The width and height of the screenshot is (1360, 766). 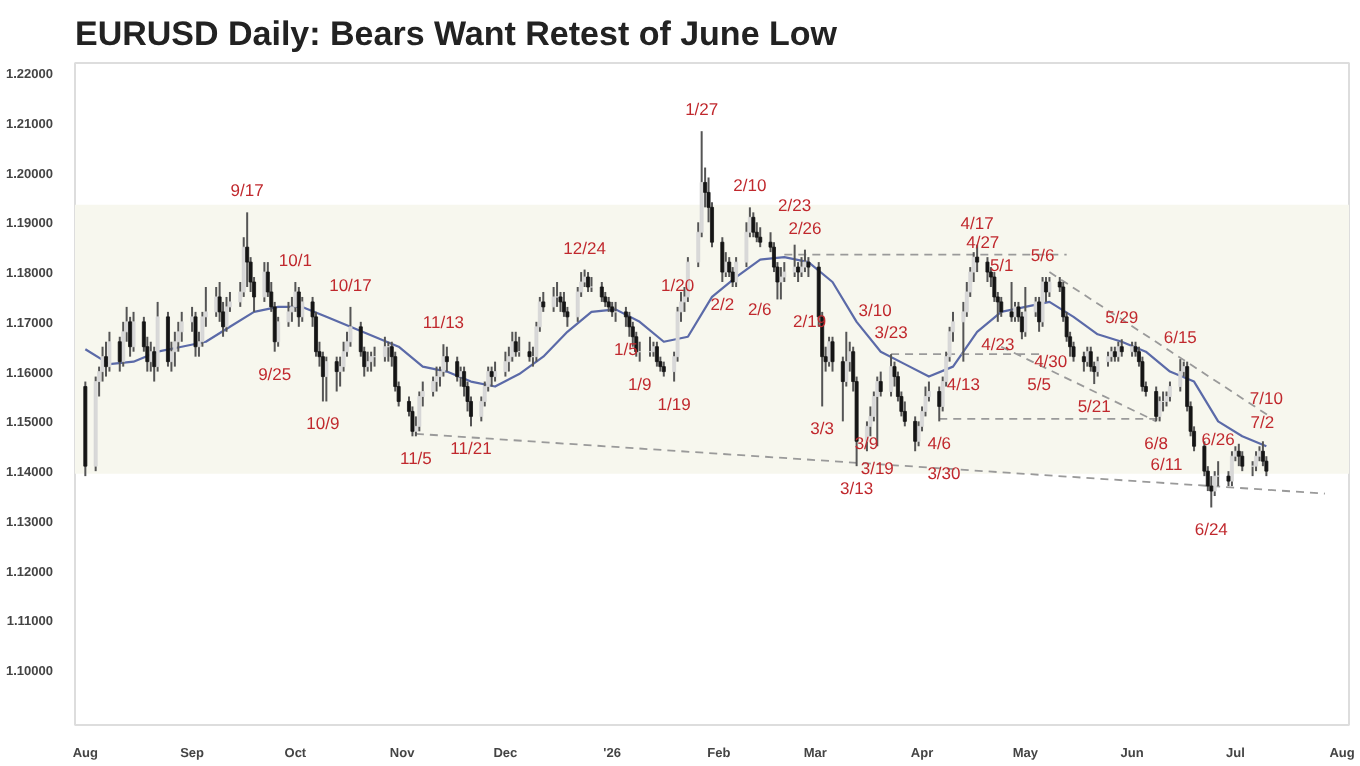 I want to click on annotation: 7/10, so click(x=1266, y=398).